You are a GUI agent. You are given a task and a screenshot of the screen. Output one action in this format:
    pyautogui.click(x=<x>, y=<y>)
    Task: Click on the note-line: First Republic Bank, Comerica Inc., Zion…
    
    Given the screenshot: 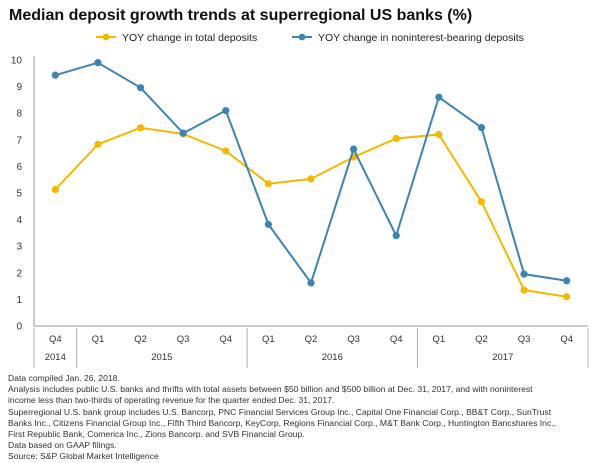 What is the action you would take?
    pyautogui.click(x=156, y=434)
    